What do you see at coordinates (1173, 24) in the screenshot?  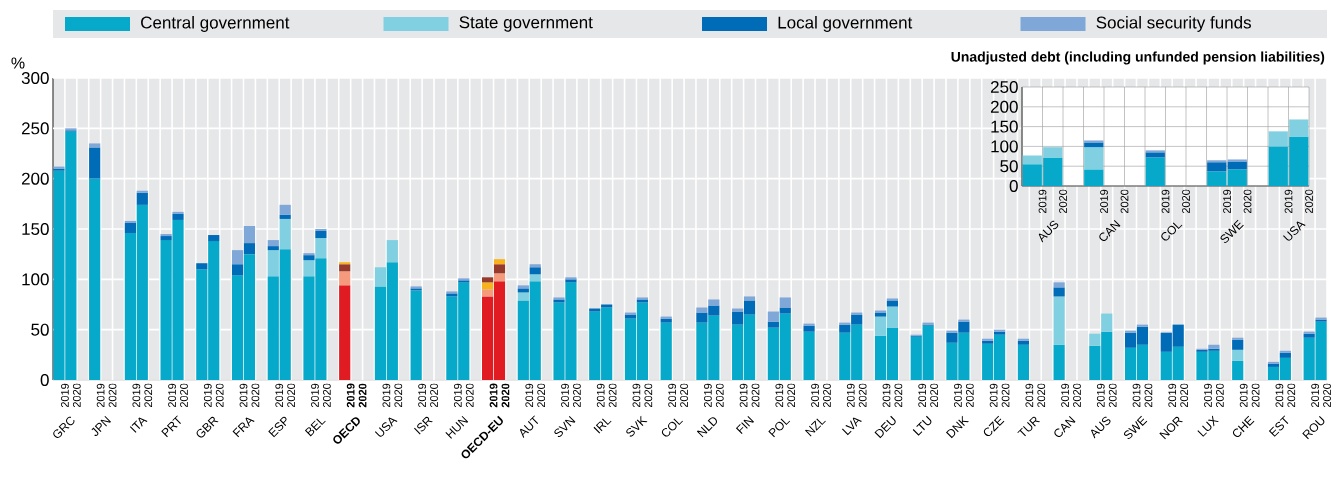 I see `legend-label: Social security funds` at bounding box center [1173, 24].